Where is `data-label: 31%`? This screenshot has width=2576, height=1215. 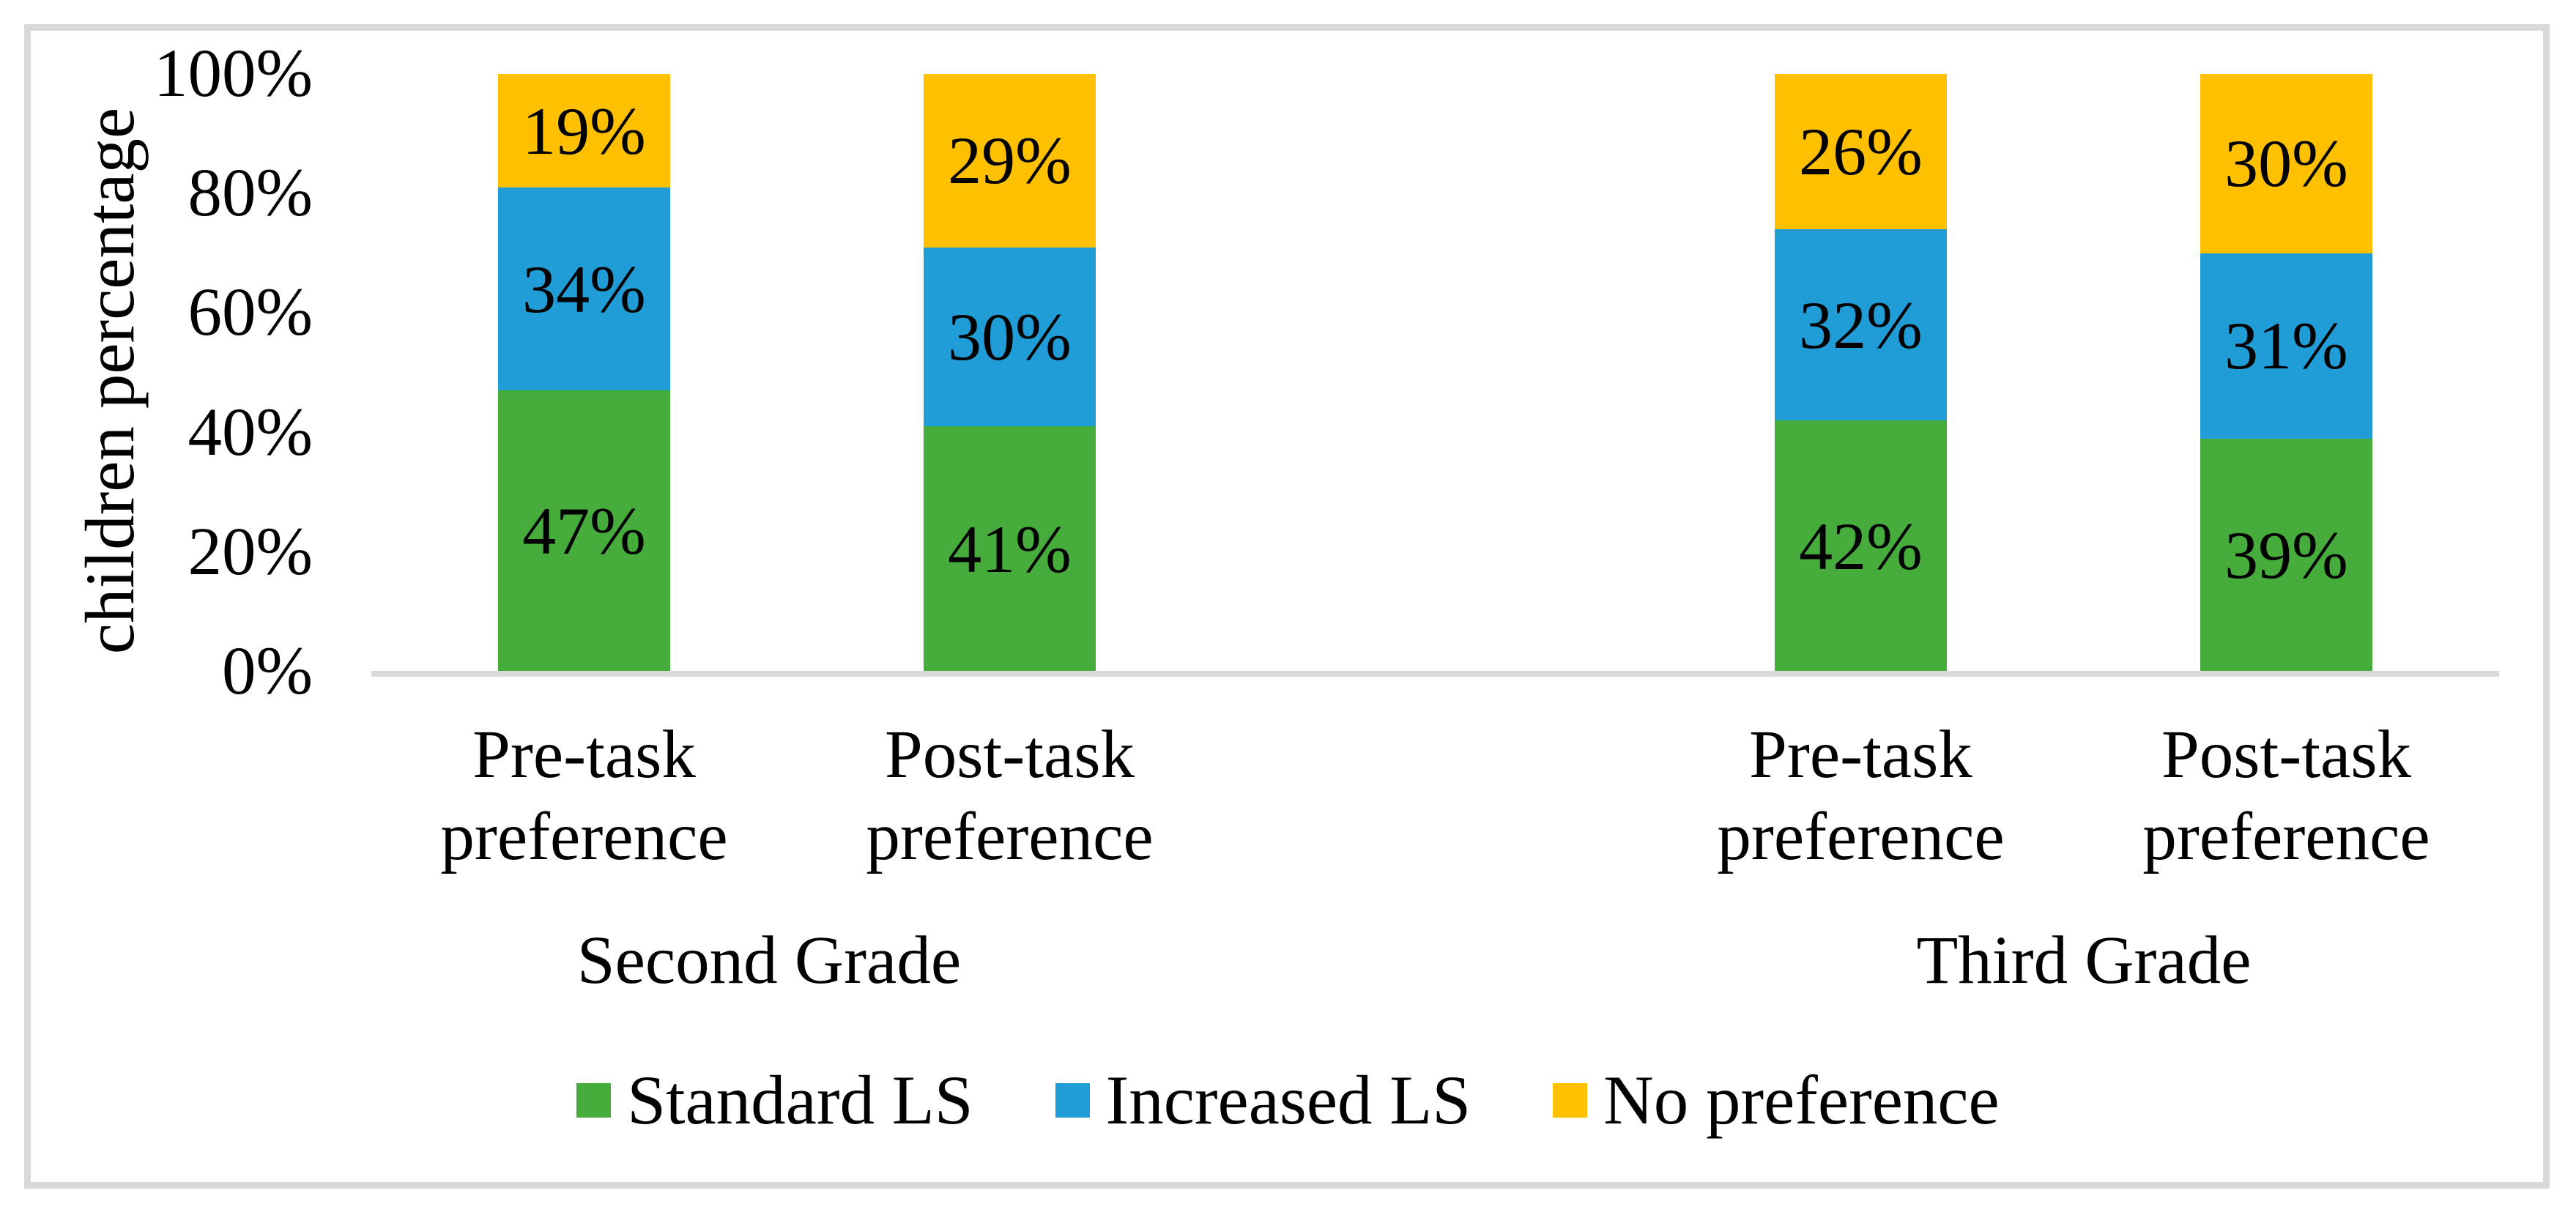 data-label: 31% is located at coordinates (2286, 346).